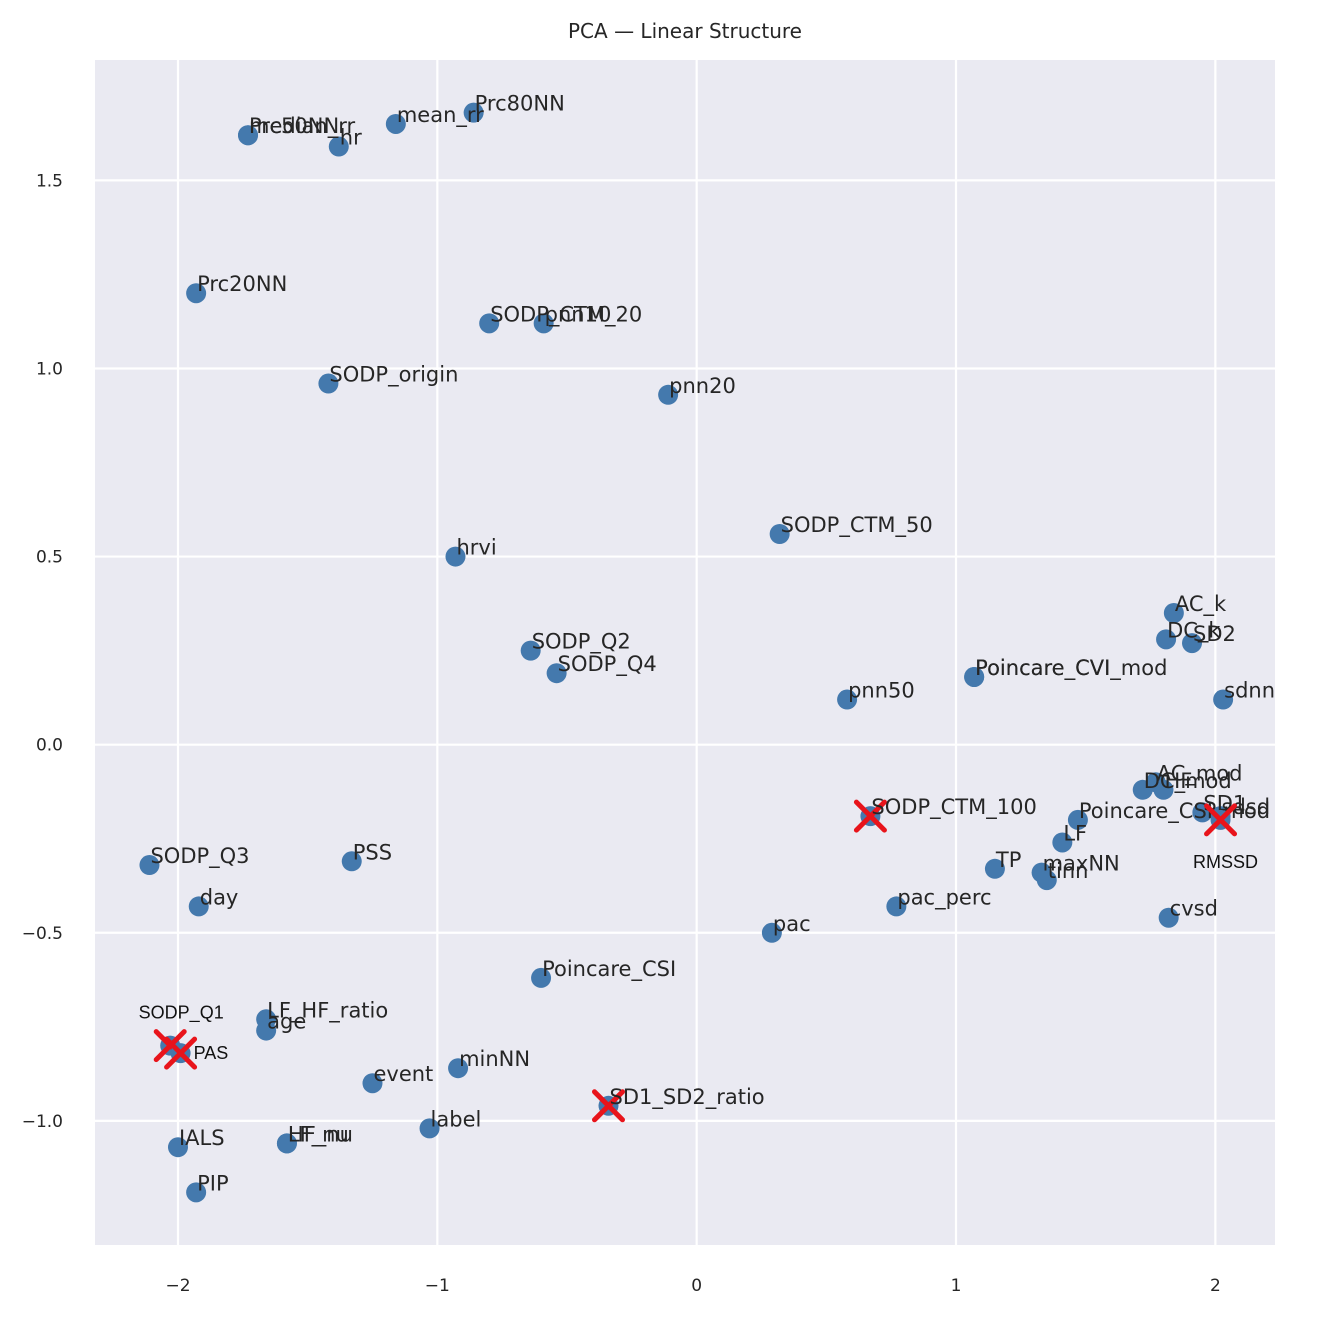 This screenshot has width=1320, height=1320. Describe the element at coordinates (42, 651) in the screenshot. I see `y-axis-ticks: −1.0 −0.5 0.0 0.5 1.0 1.5` at that location.